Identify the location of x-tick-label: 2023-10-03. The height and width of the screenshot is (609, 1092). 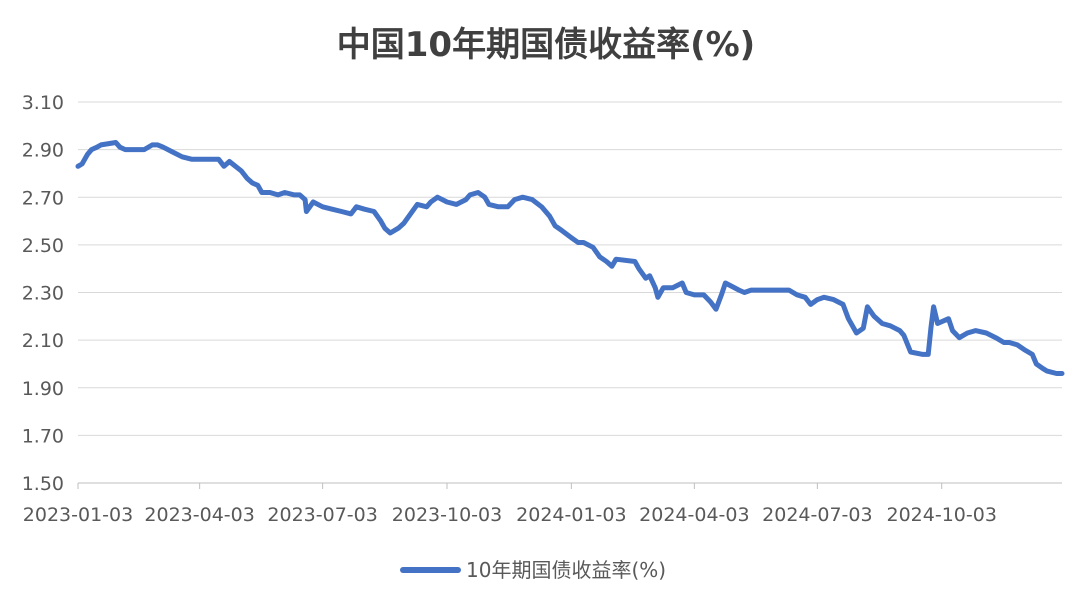
(447, 515).